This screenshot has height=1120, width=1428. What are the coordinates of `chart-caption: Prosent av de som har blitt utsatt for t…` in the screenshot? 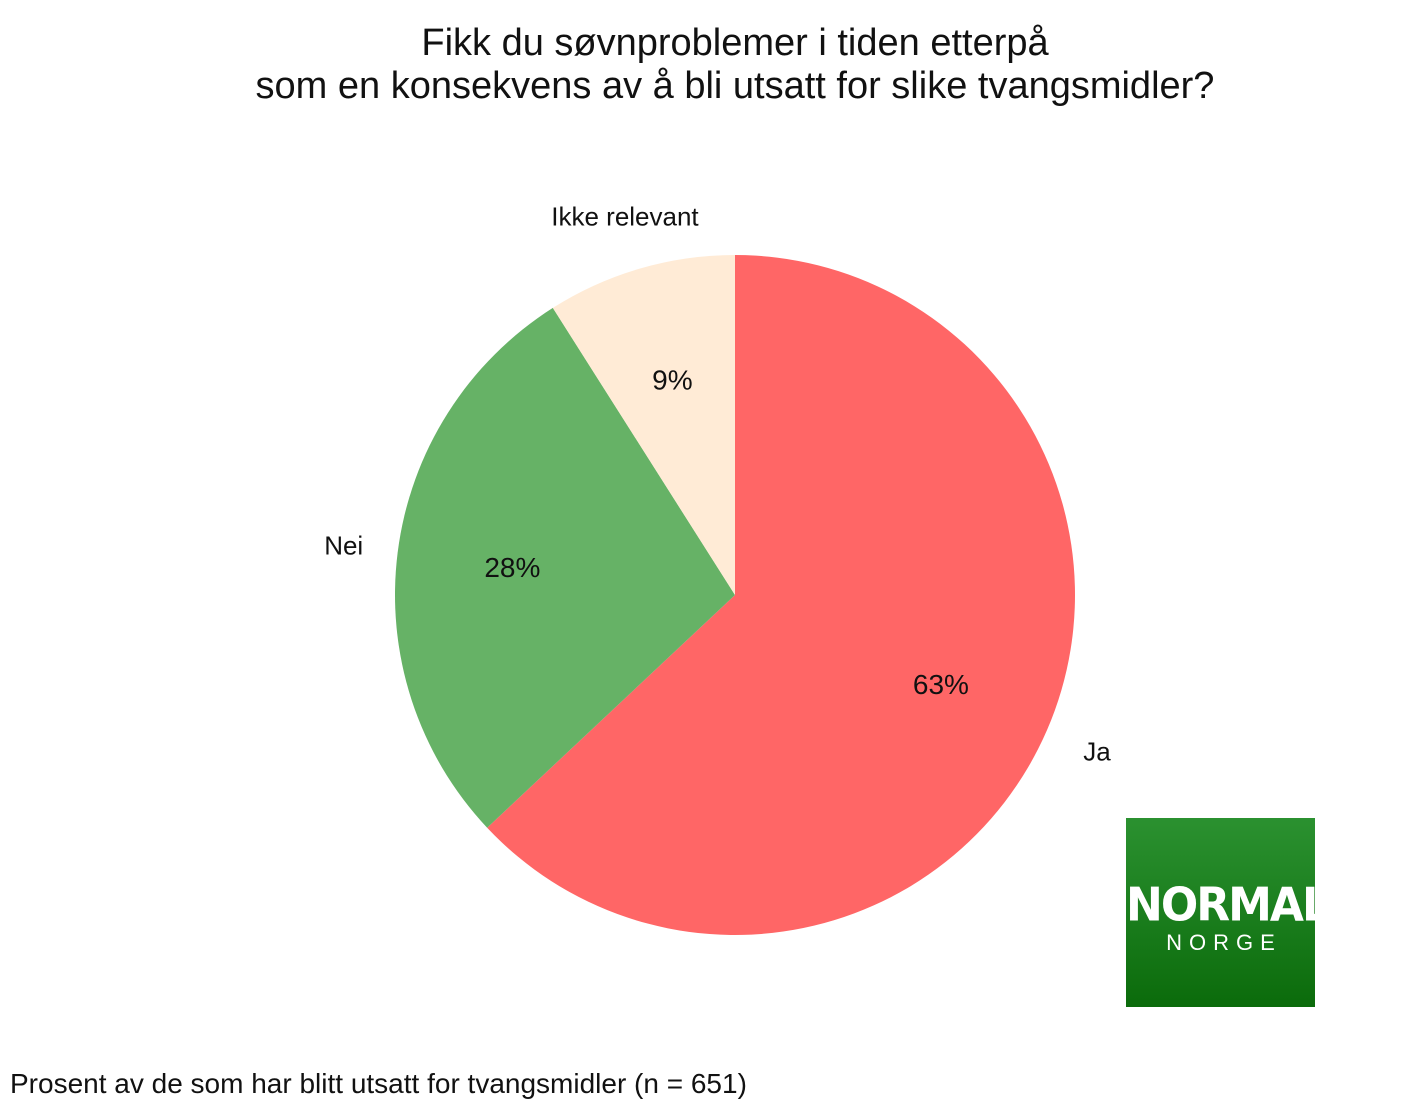 It's located at (378, 1083).